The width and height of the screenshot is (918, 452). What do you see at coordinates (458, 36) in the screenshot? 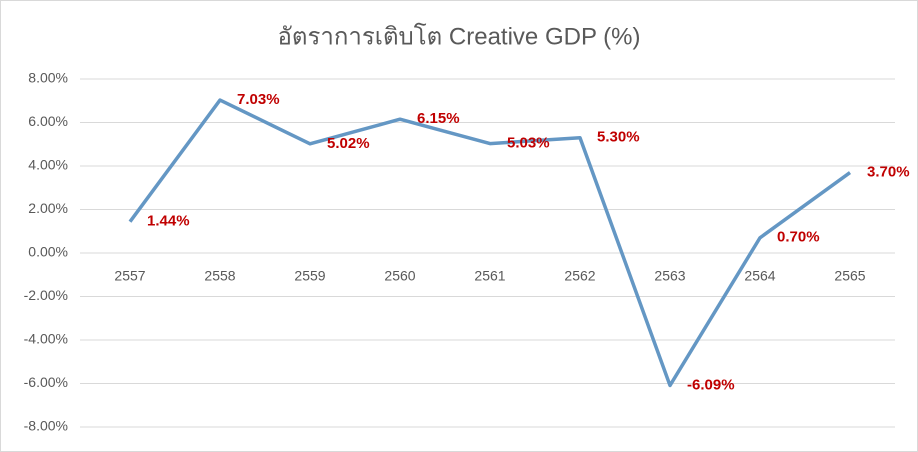
I see `chart-title: อัตราการเติบโต Creative GDP (%)` at bounding box center [458, 36].